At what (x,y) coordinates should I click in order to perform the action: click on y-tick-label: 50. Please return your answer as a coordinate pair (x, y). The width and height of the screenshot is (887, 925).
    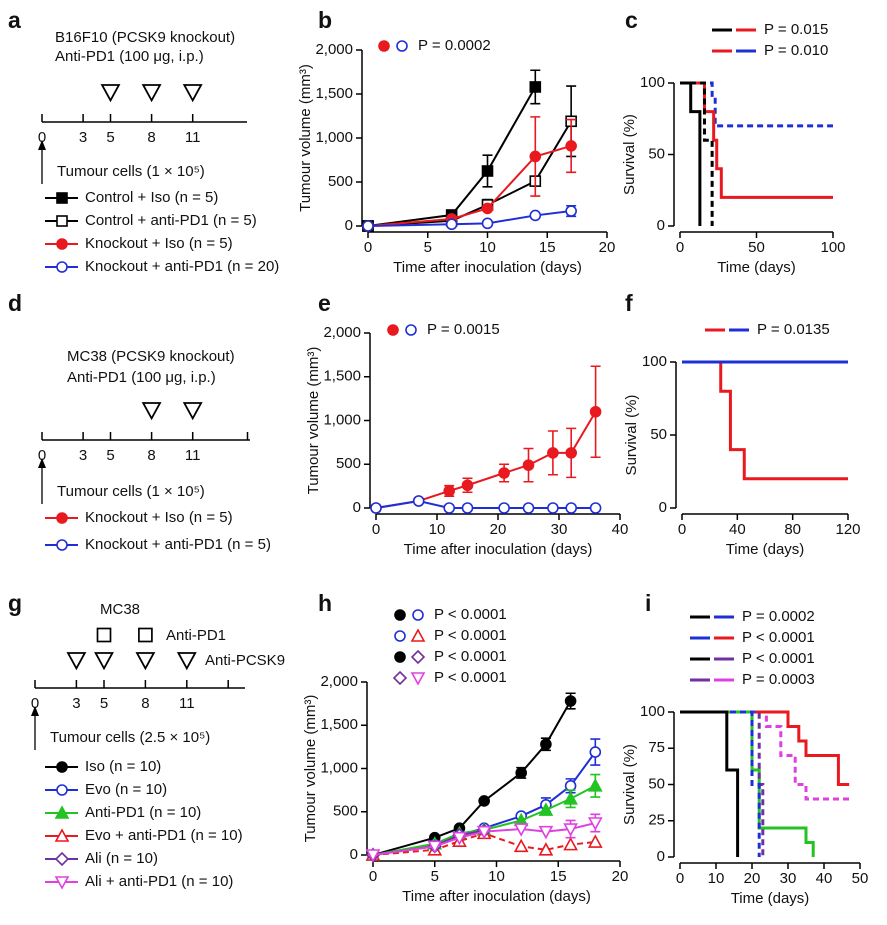
    Looking at the image, I should click on (656, 783).